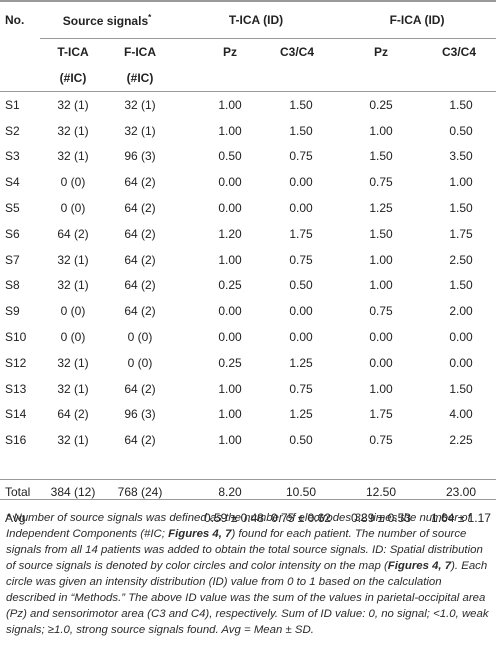  I want to click on row-fica-pz: 0.00, so click(381, 337).